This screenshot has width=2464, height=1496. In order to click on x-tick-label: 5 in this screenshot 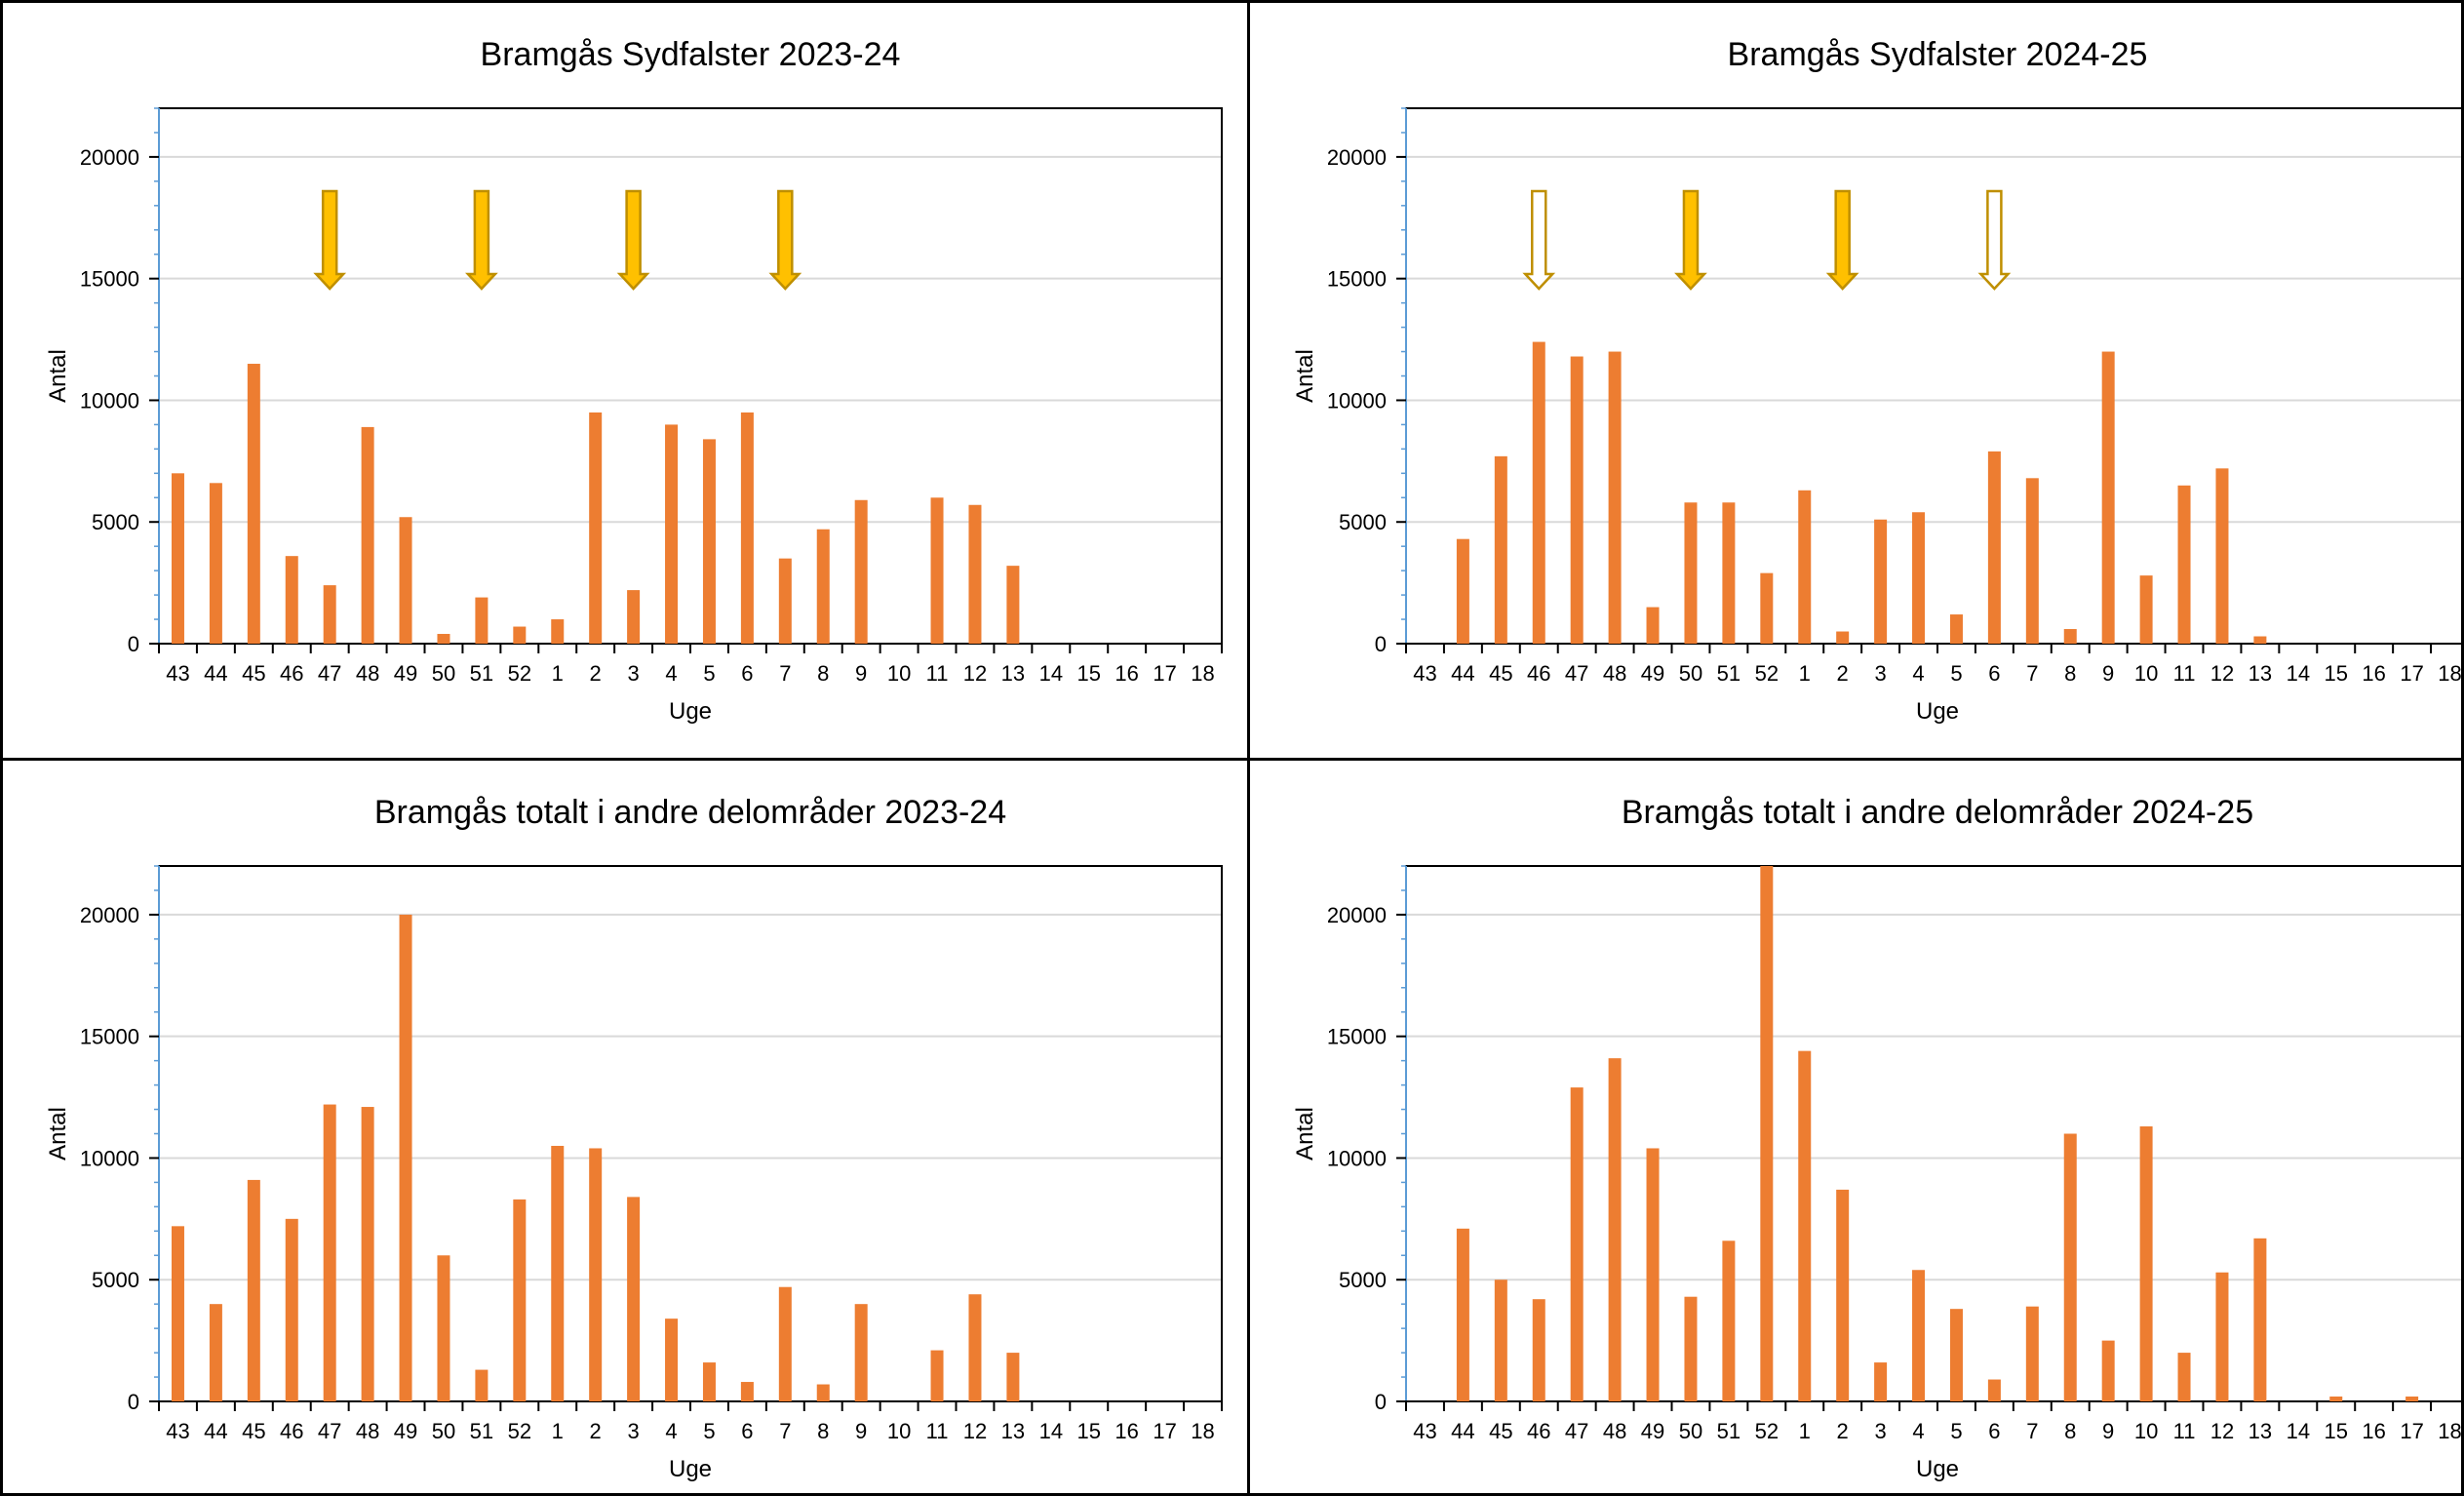, I will do `click(709, 1431)`.